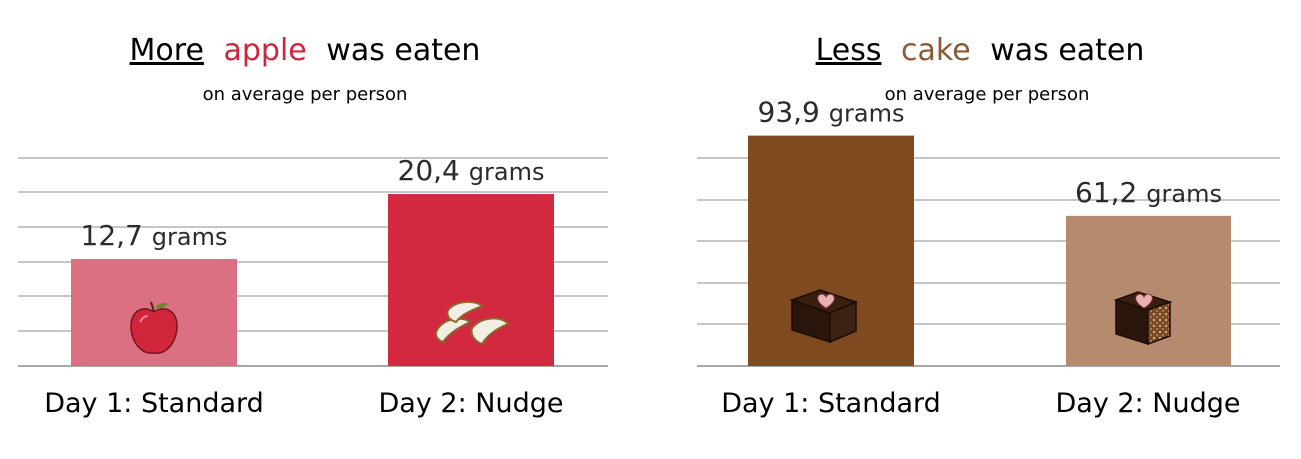 The width and height of the screenshot is (1301, 459). What do you see at coordinates (264, 50) in the screenshot?
I see `title-food-word: apple` at bounding box center [264, 50].